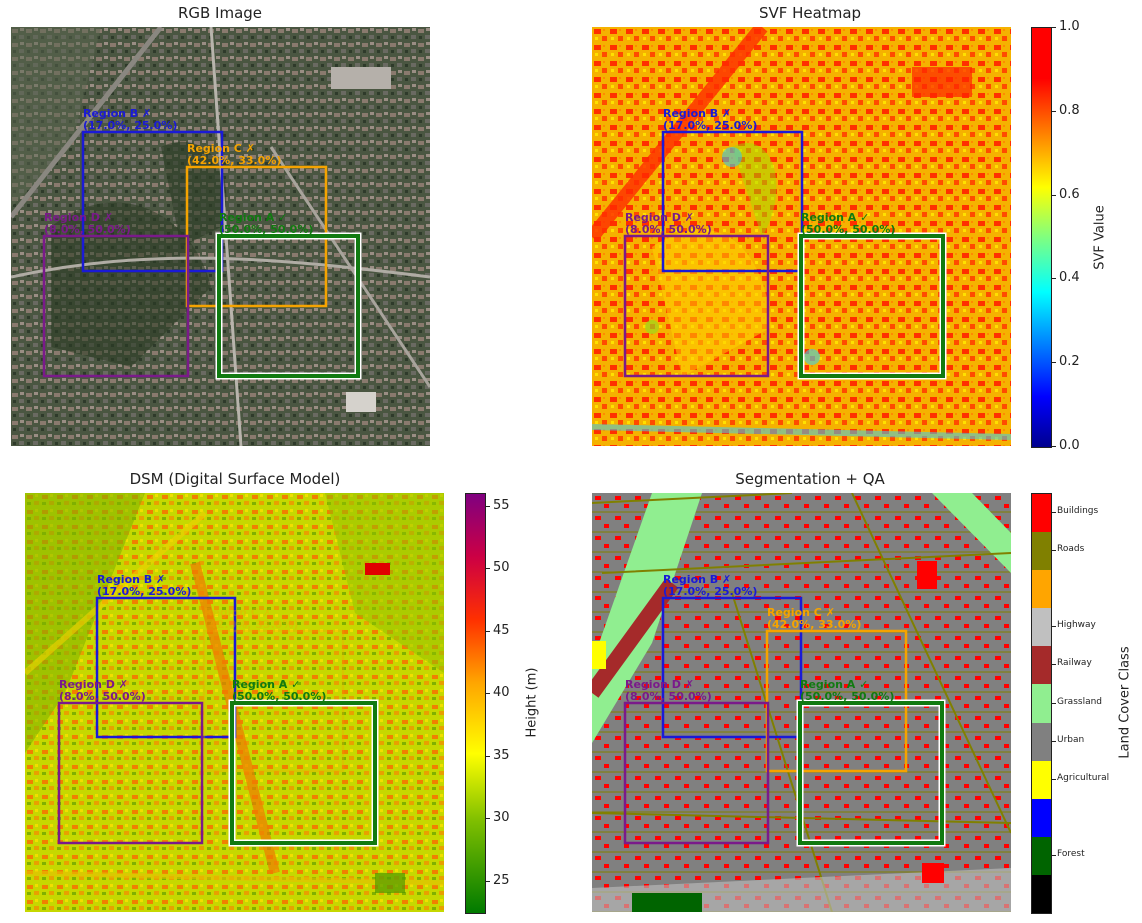  I want to click on dsm-ticks-label: 30, so click(501, 818).